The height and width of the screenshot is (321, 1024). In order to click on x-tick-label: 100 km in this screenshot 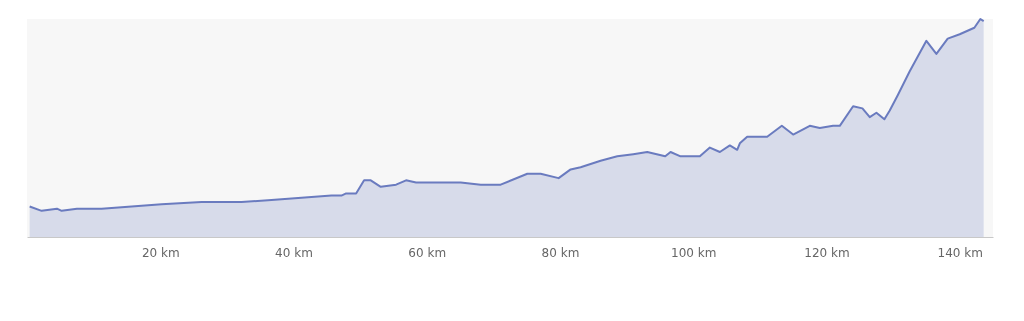, I will do `click(694, 252)`.